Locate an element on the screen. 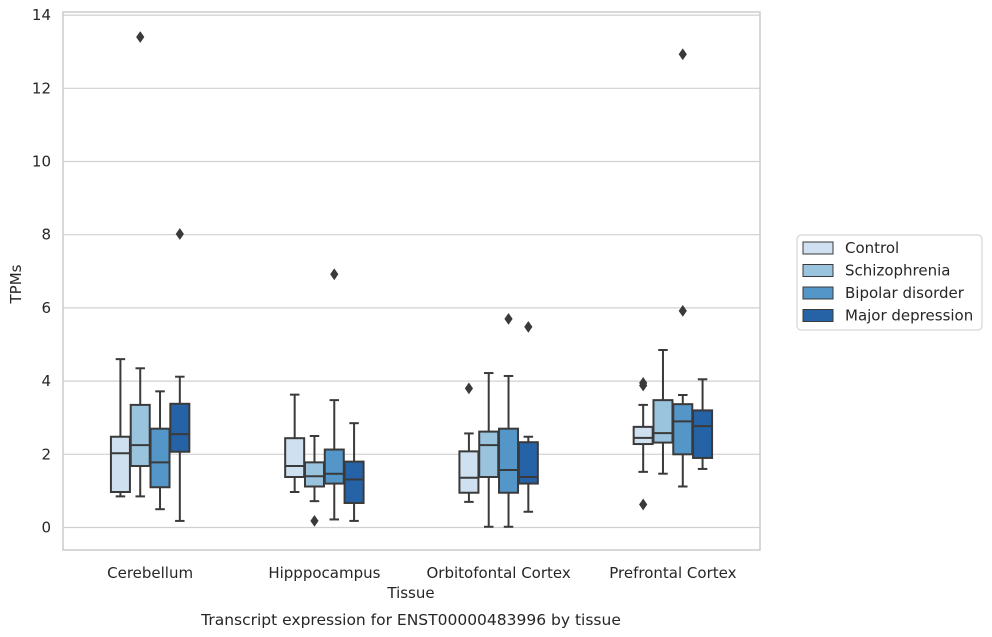  y-tick-label: 6 is located at coordinates (46, 308).